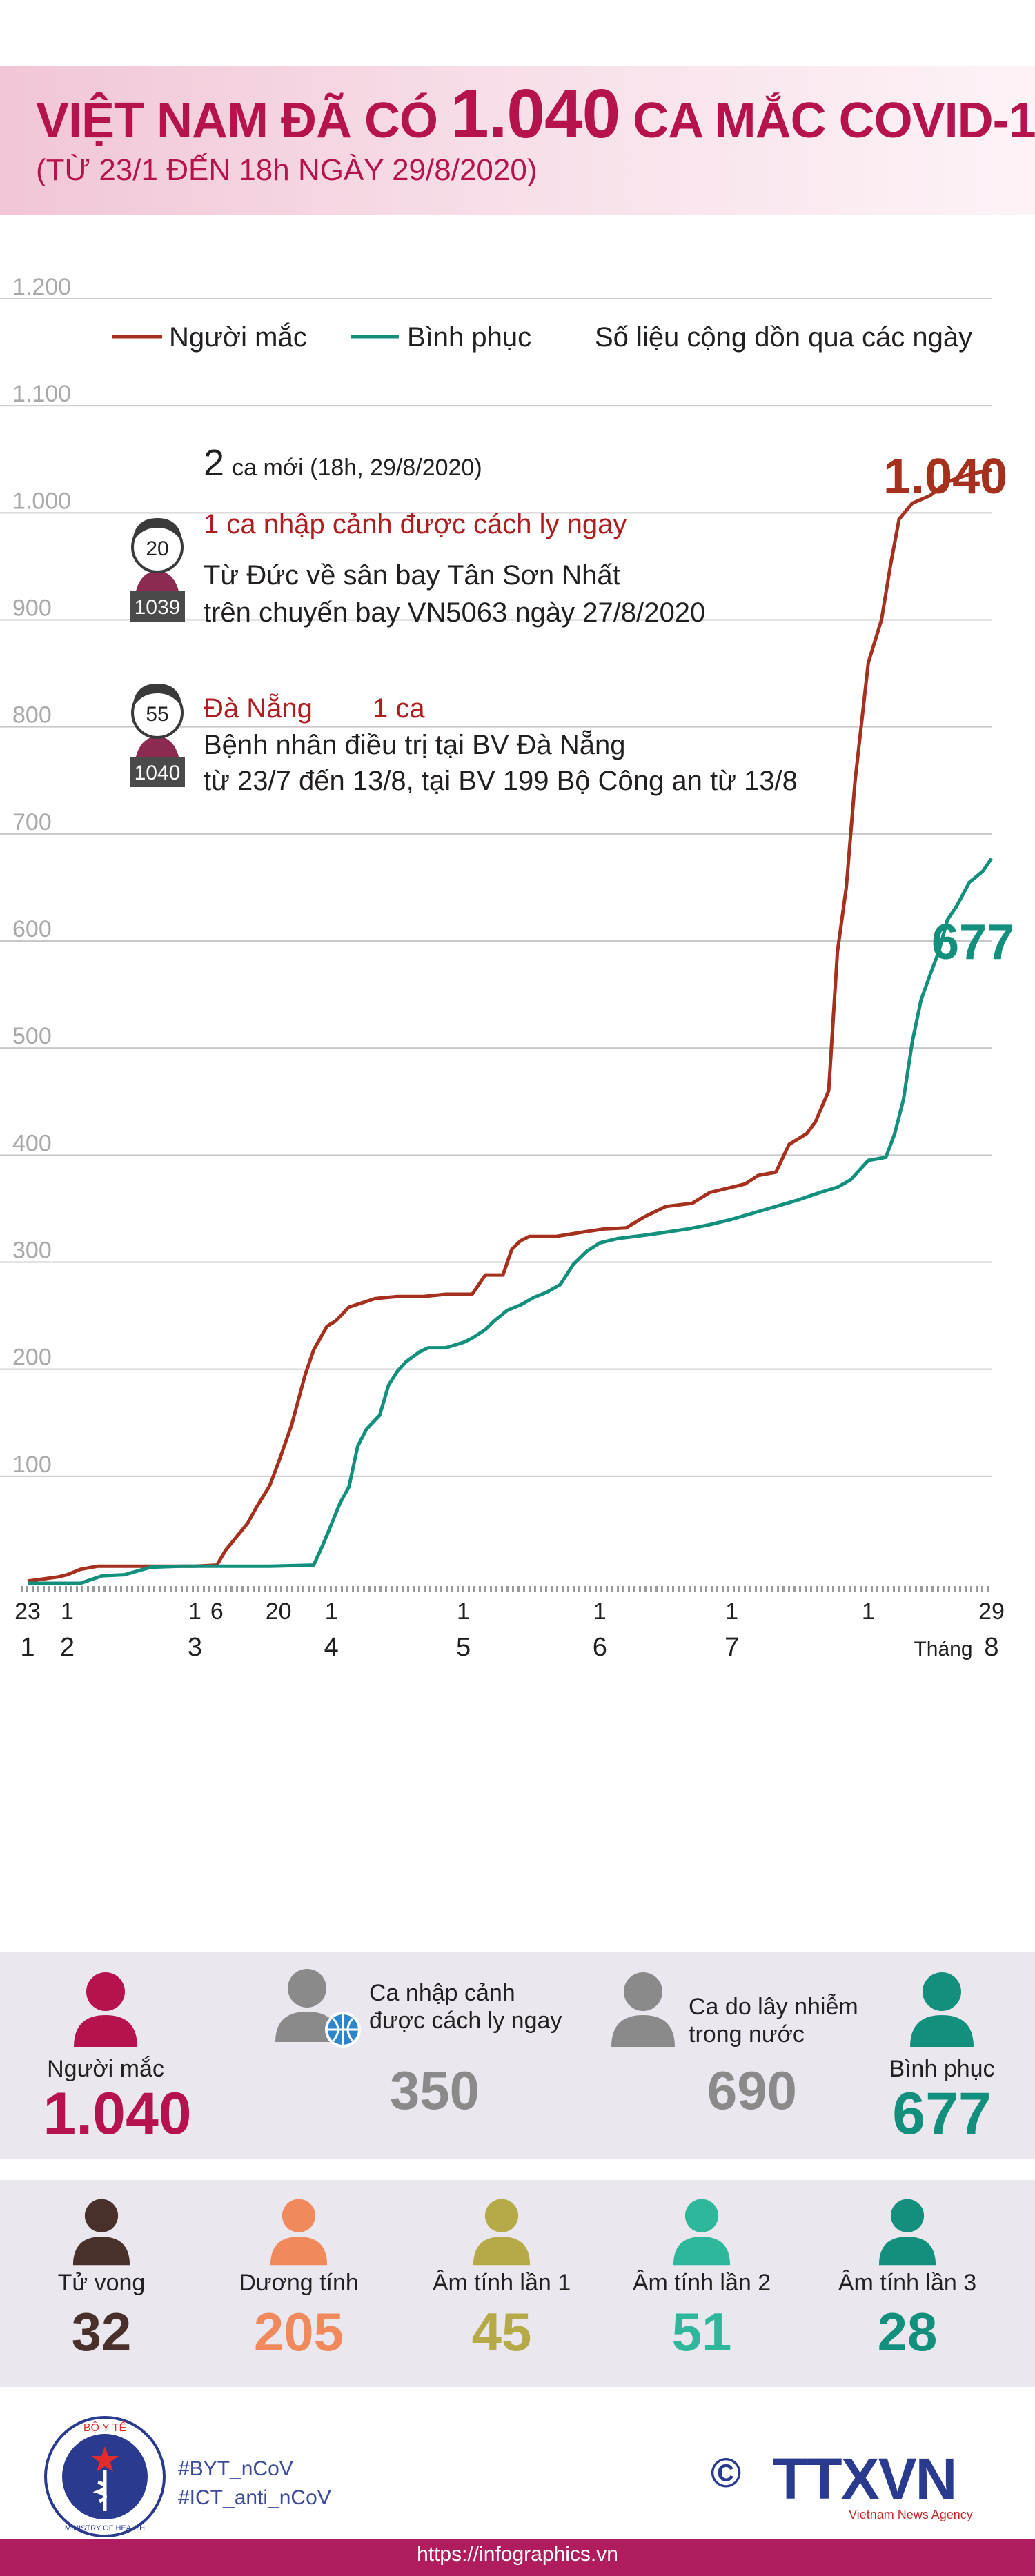  What do you see at coordinates (214, 463) in the screenshot?
I see `new-cases-count: 2` at bounding box center [214, 463].